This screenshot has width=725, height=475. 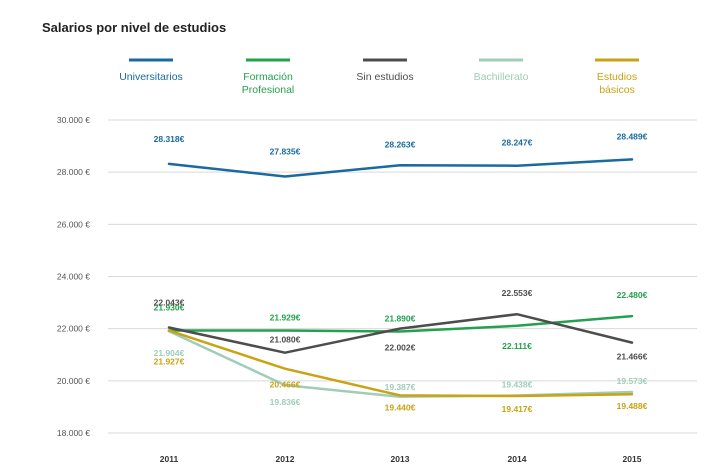 What do you see at coordinates (285, 340) in the screenshot?
I see `data-label: 21.080€` at bounding box center [285, 340].